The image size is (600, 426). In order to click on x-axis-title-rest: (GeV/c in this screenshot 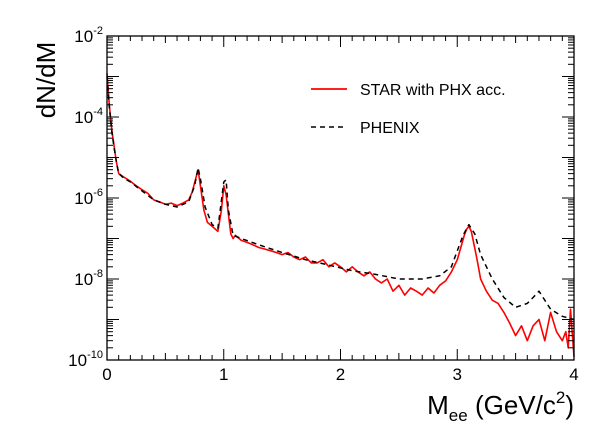, I will do `click(512, 405)`.